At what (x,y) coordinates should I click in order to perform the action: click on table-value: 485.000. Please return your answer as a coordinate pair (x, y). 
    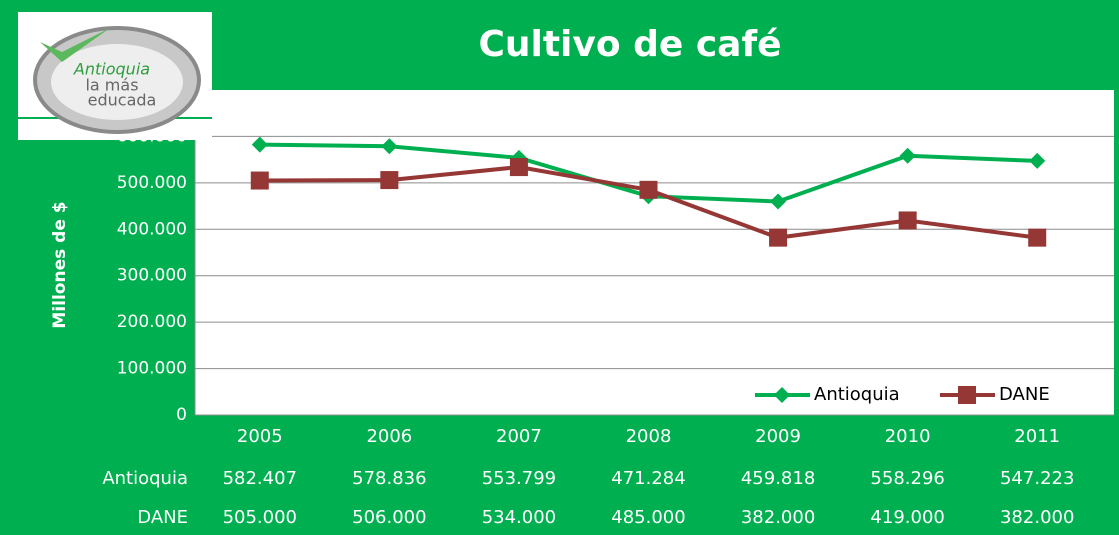
    Looking at the image, I should click on (648, 517).